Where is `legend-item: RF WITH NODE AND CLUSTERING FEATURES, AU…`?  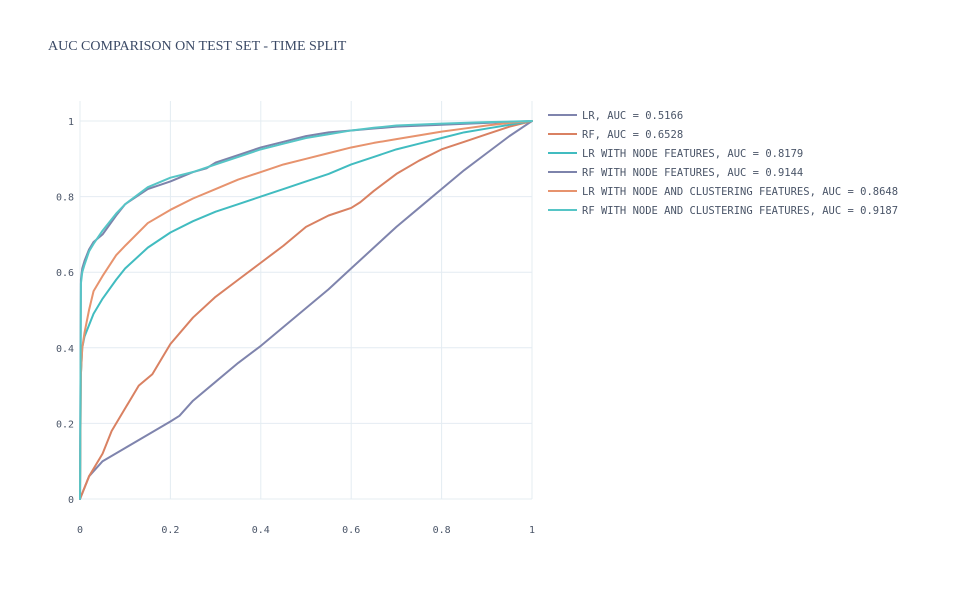 legend-item: RF WITH NODE AND CLUSTERING FEATURES, AU… is located at coordinates (723, 211).